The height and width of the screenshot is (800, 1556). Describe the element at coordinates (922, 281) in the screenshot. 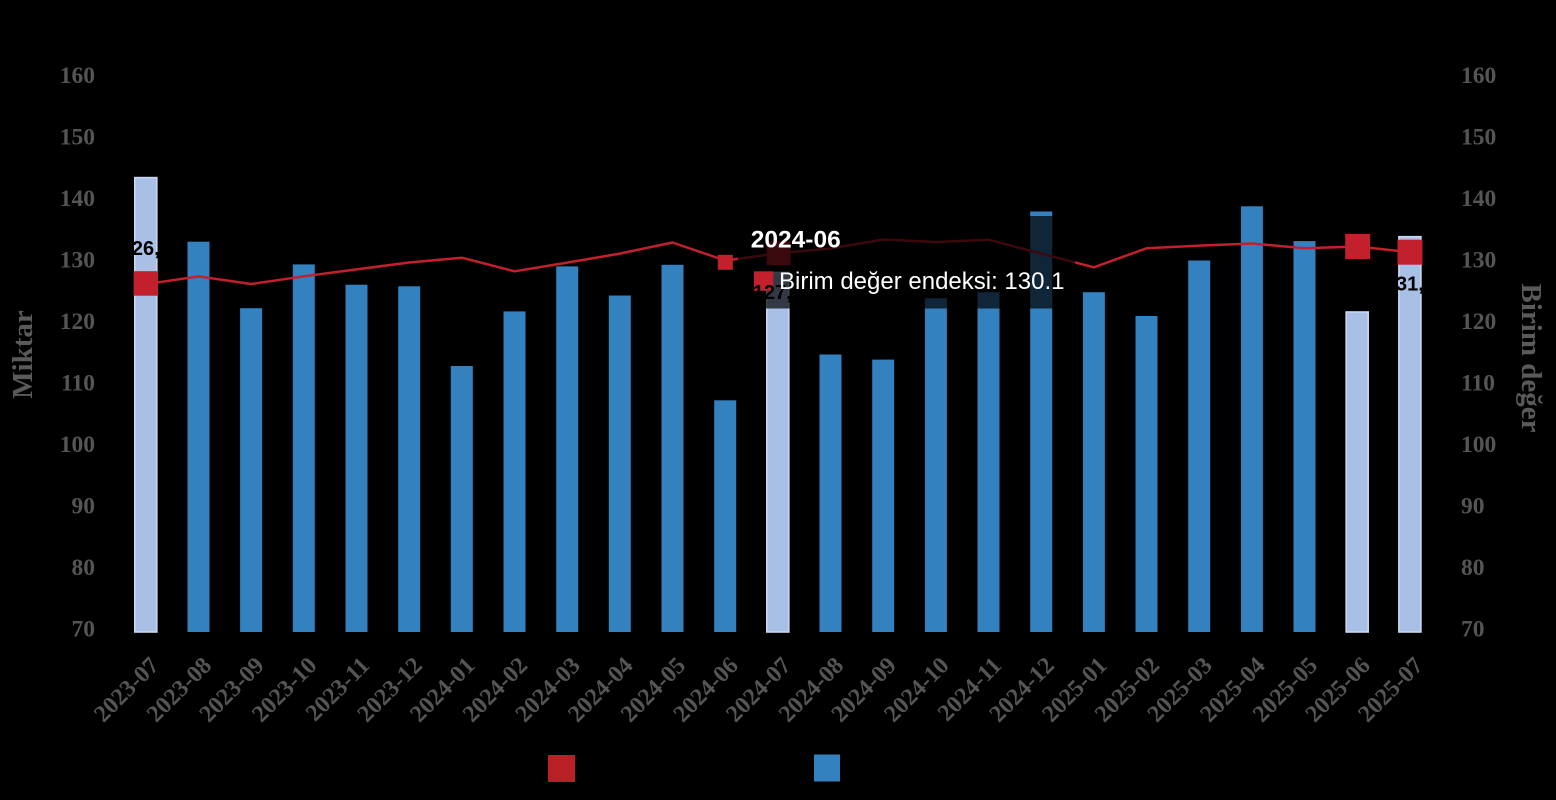

I see `svg-text: Birim değer endeksi: 130.1` at that location.